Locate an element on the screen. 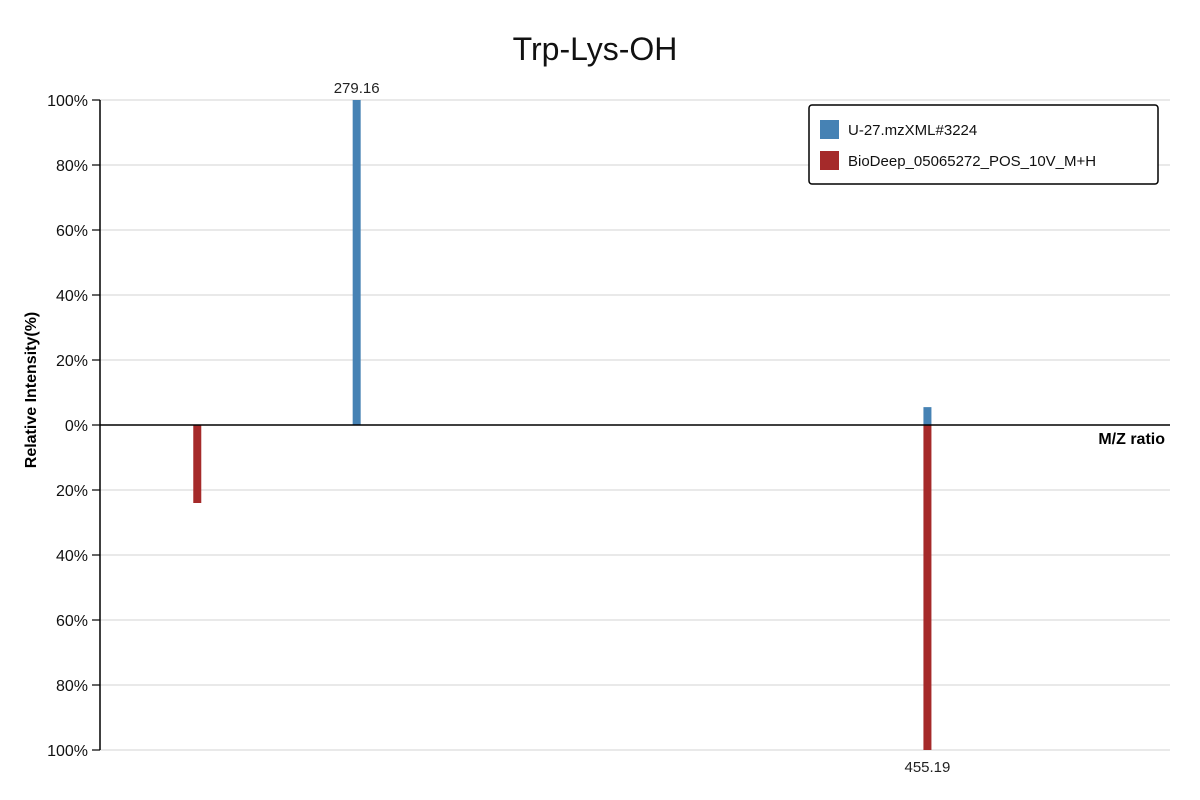 The height and width of the screenshot is (800, 1200). y-axis-ticks: 100% 80% 60% 40% 20% 0% 20% 40% 60% 80% 100% is located at coordinates (73, 426).